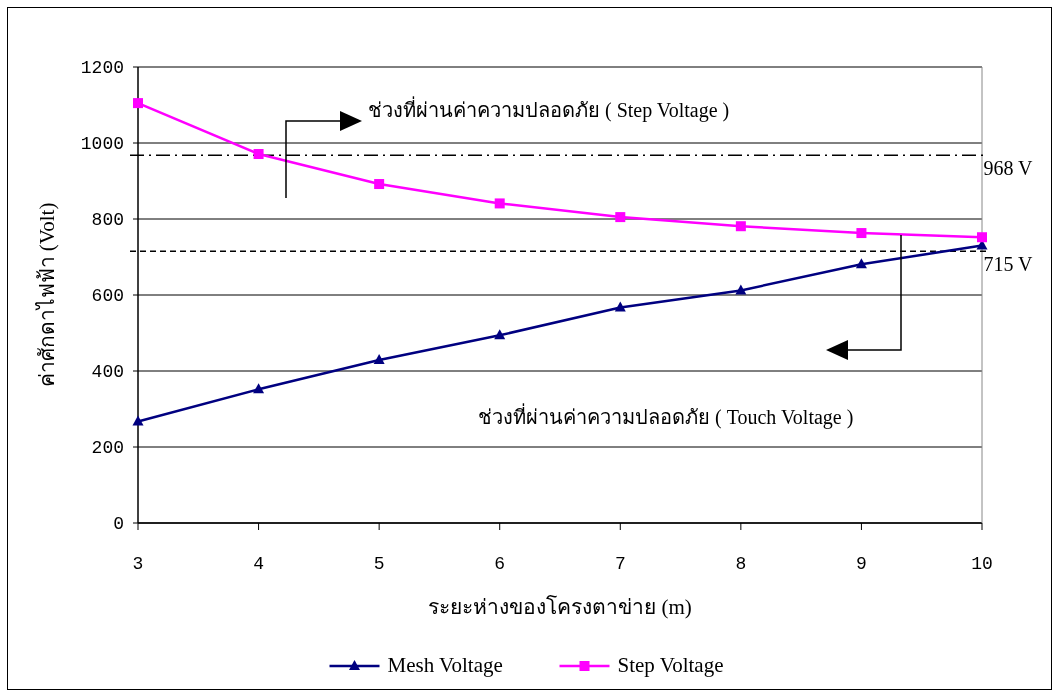  Describe the element at coordinates (1008, 168) in the screenshot. I see `ref-line-label: 968 V` at that location.